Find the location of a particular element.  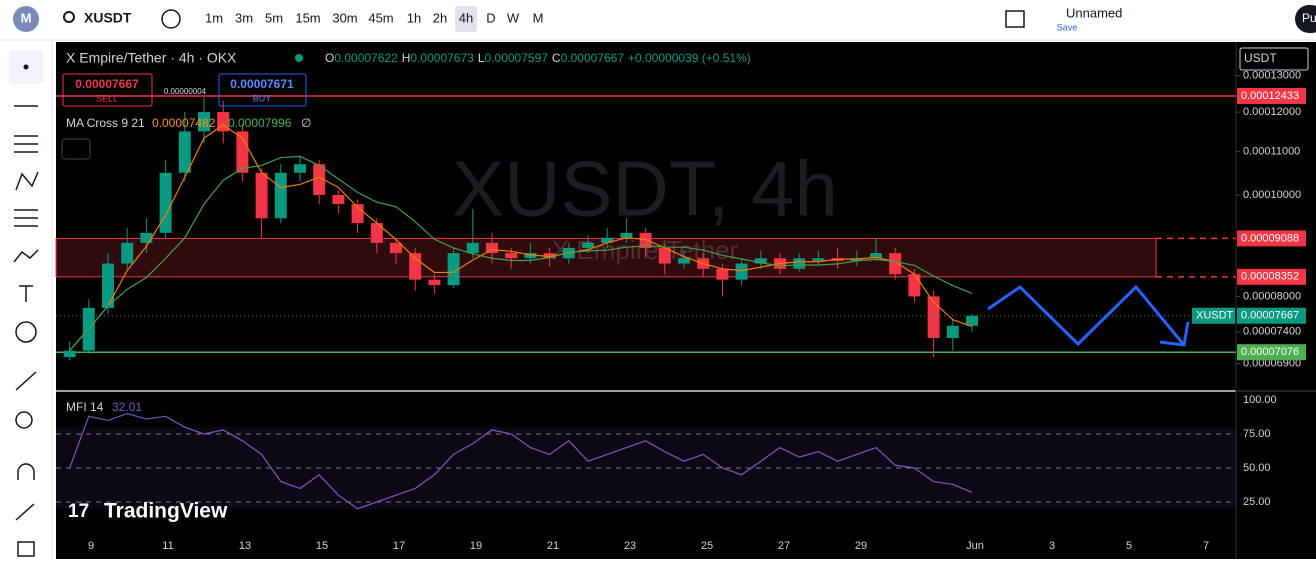

intervals: 1m 3m 5m 15m 30m 45m 1h 2h 4h D W M is located at coordinates (374, 19).